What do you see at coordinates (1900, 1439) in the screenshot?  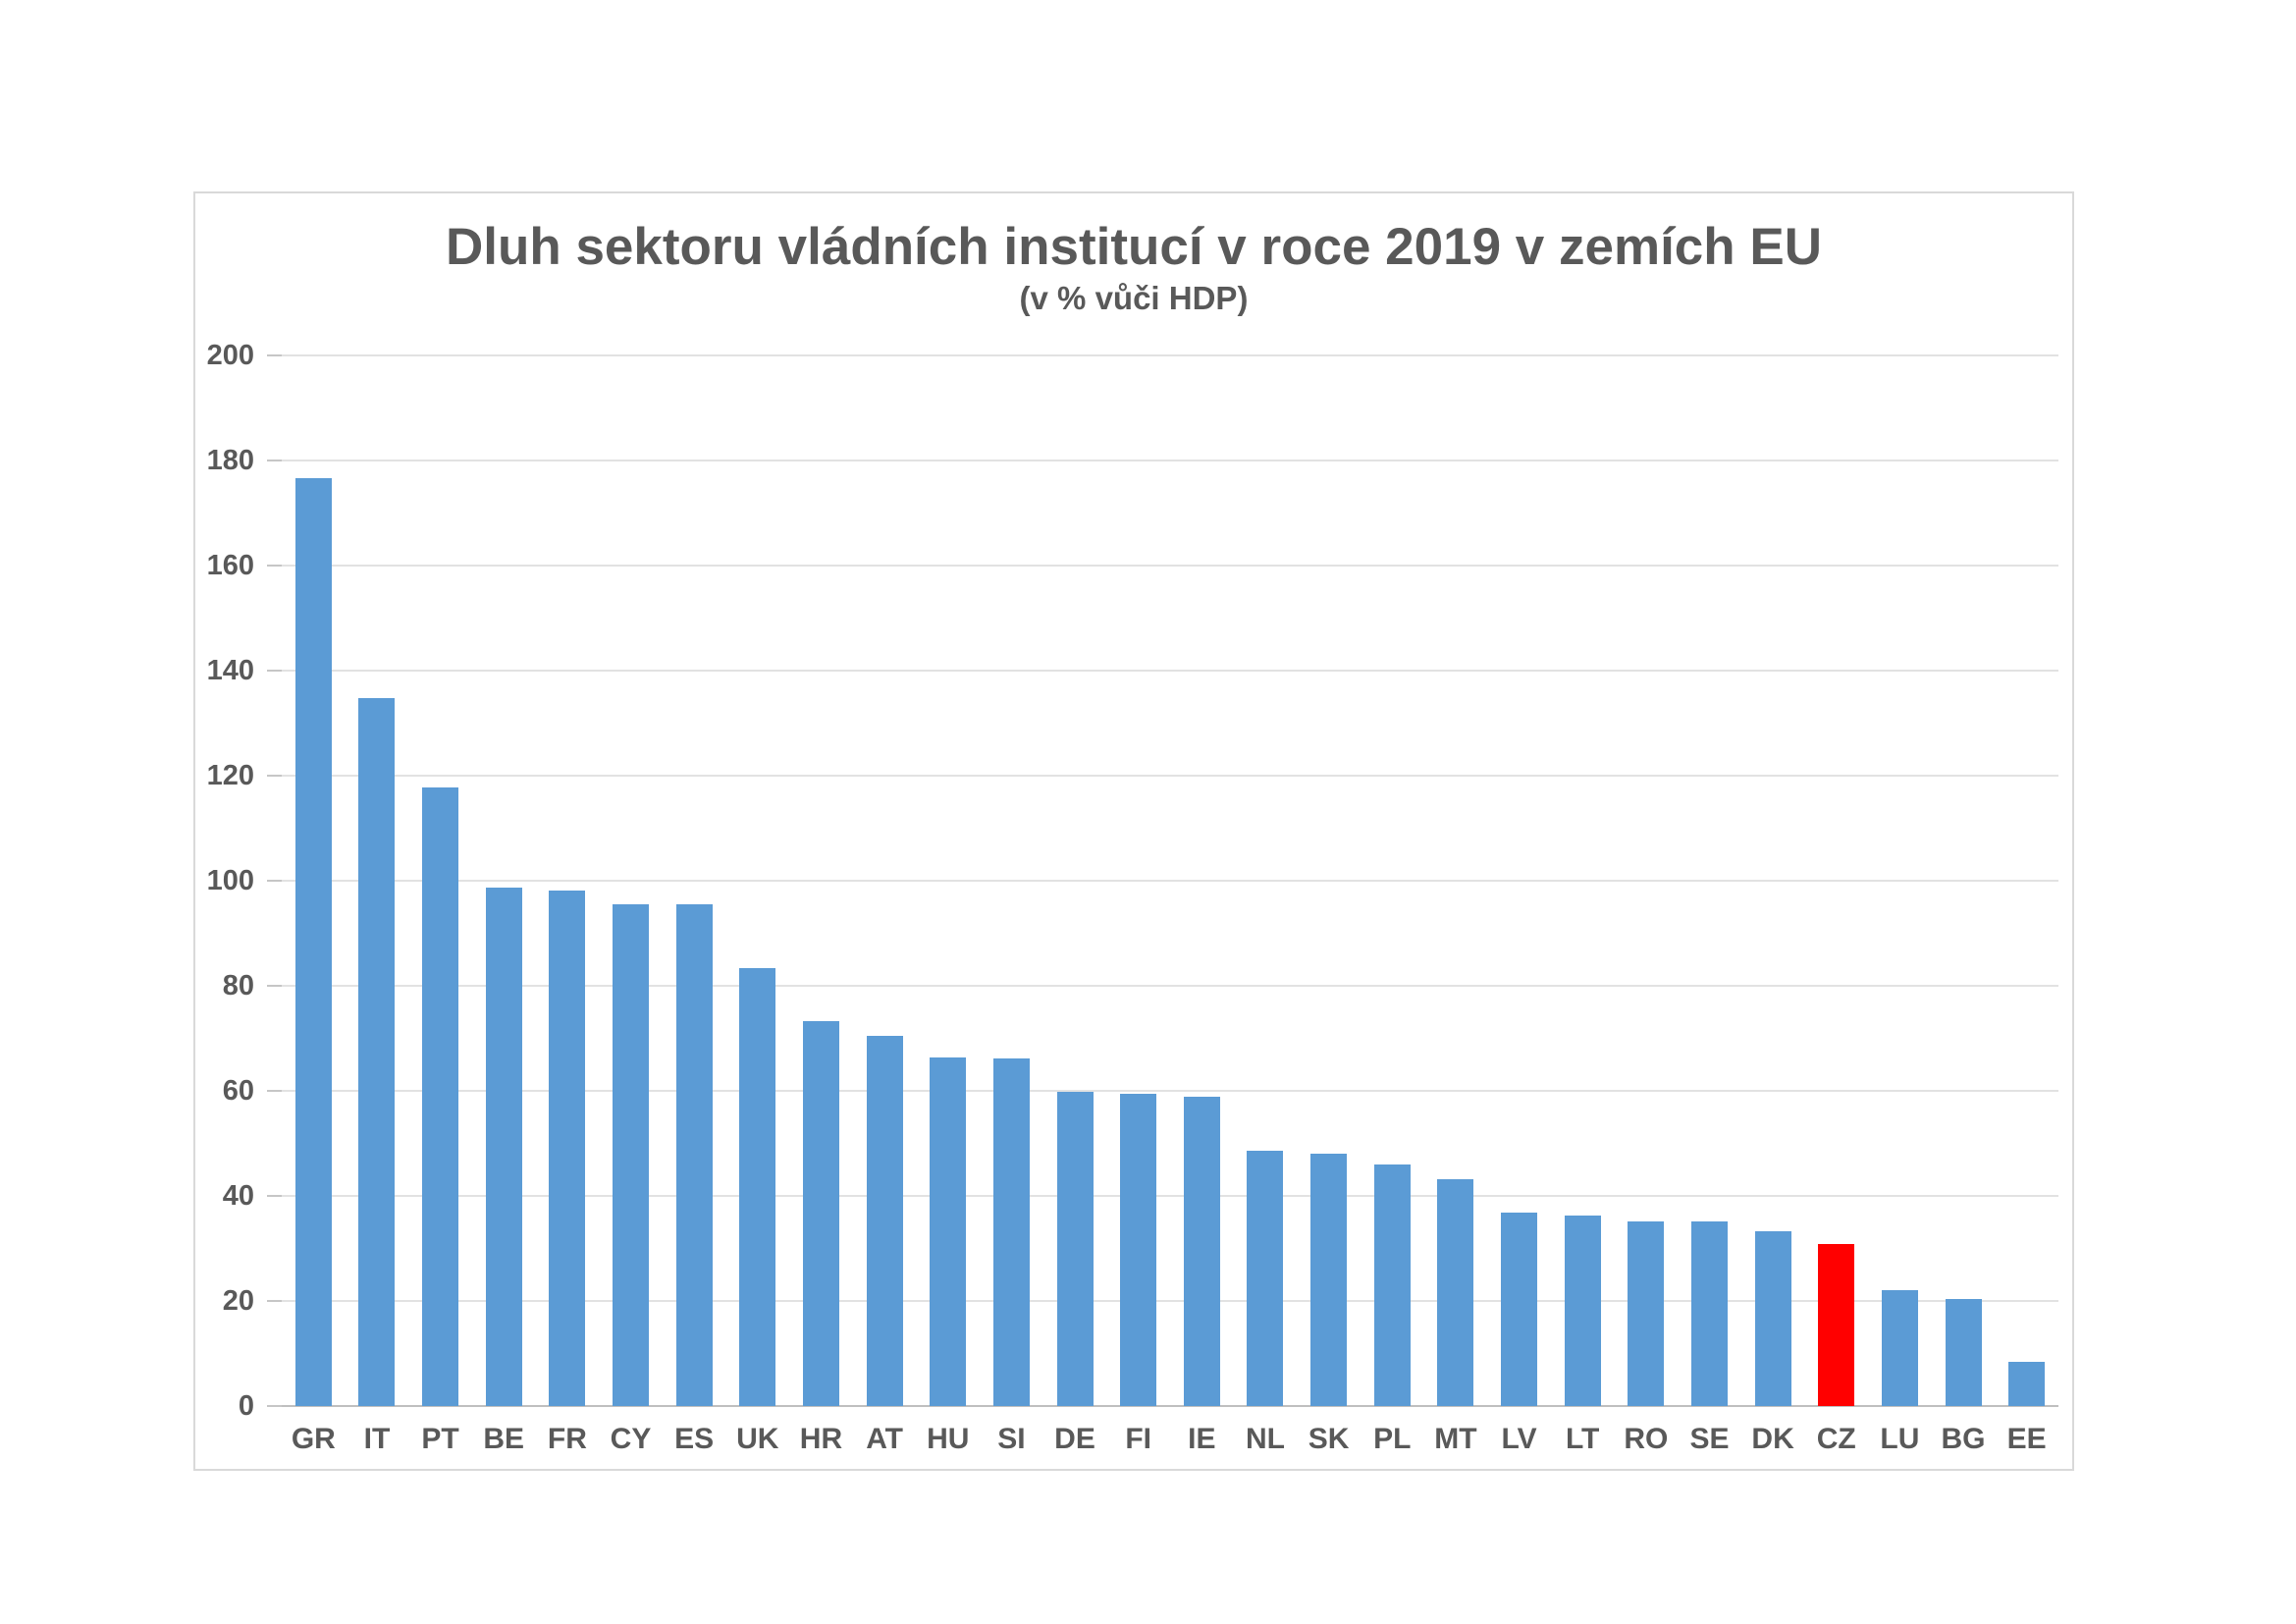 I see `x-axis-label-lu: LU` at bounding box center [1900, 1439].